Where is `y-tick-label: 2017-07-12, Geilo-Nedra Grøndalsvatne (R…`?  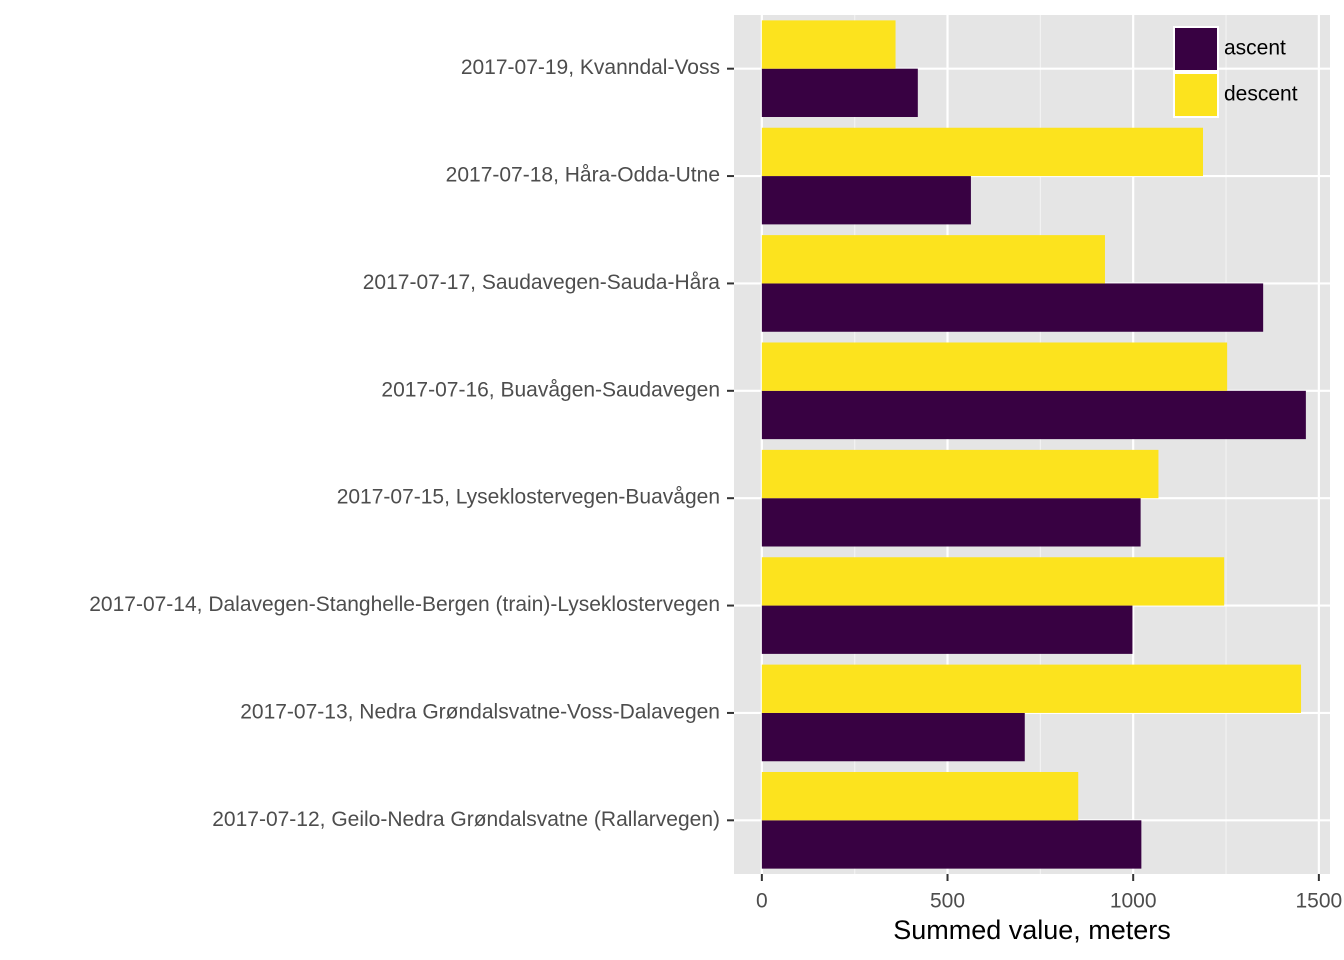 y-tick-label: 2017-07-12, Geilo-Nedra Grøndalsvatne (R… is located at coordinates (466, 819).